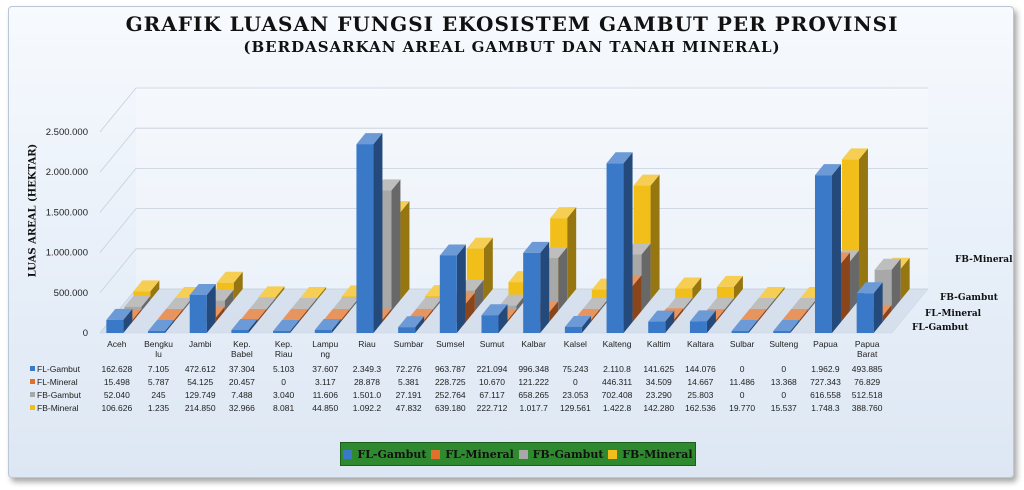  I want to click on table-cell: 15.537, so click(784, 408).